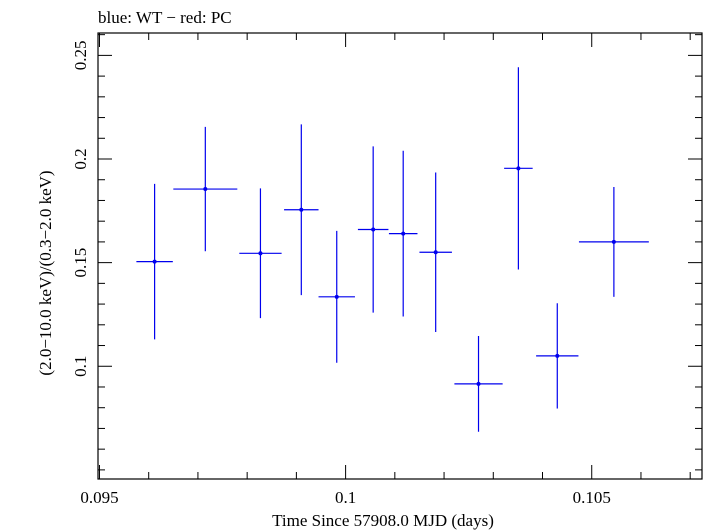 Image resolution: width=705 pixels, height=532 pixels. What do you see at coordinates (345, 497) in the screenshot?
I see `x-tick-label: 0.1` at bounding box center [345, 497].